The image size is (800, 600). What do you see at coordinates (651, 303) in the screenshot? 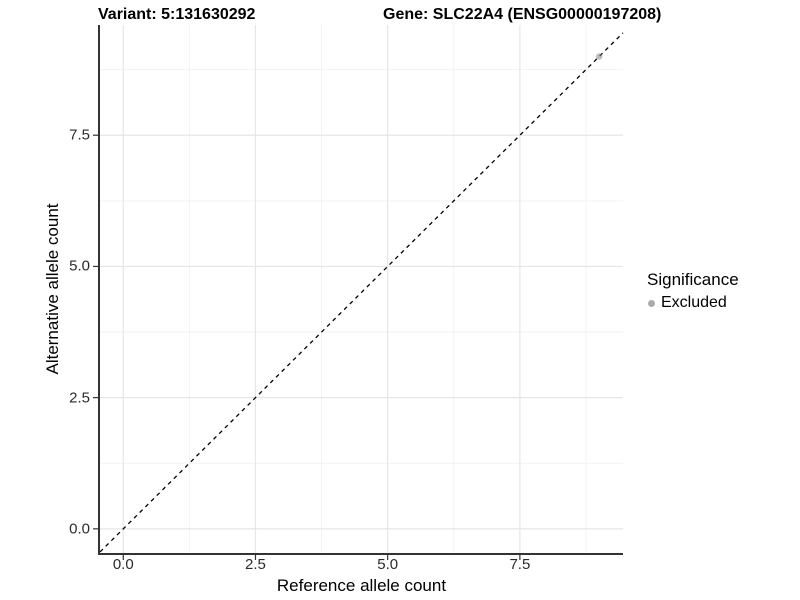
I see `excluded-point-icon` at bounding box center [651, 303].